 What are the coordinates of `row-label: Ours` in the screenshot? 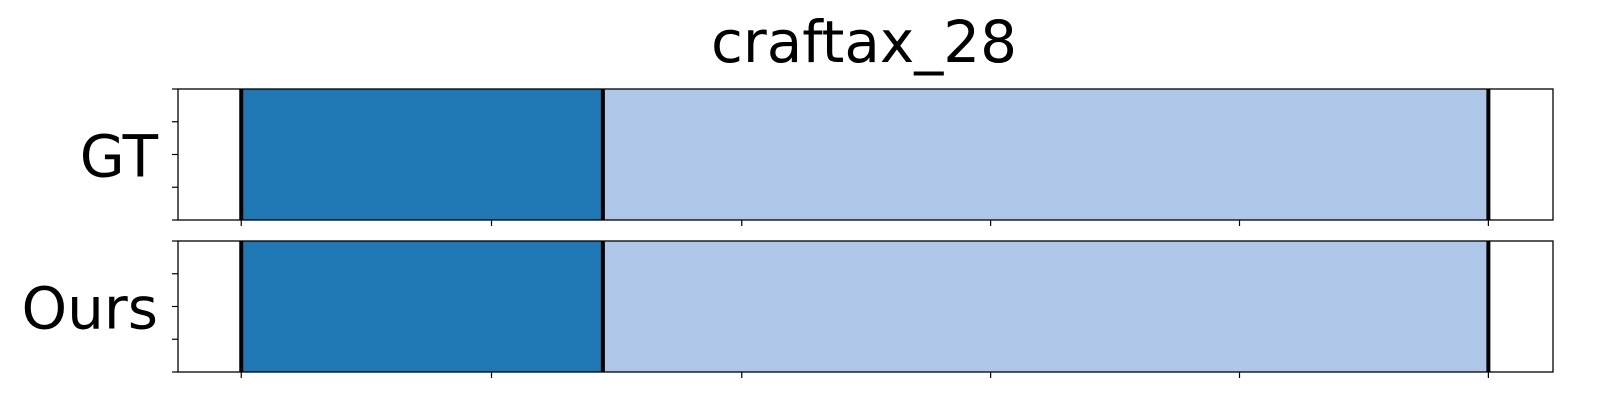 It's located at (90, 309).